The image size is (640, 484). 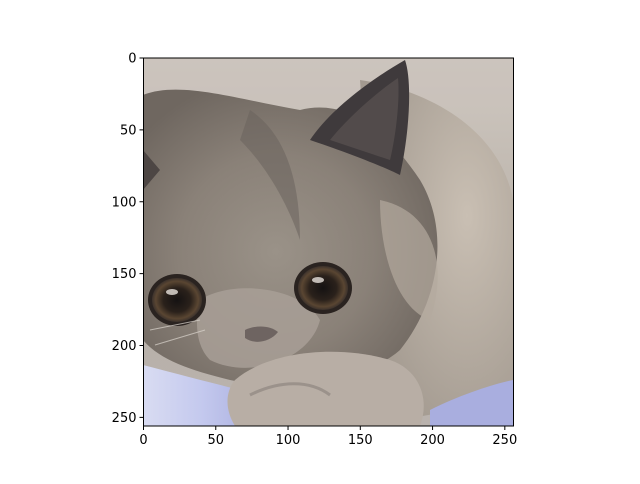 I want to click on x-tick-0: 0, so click(x=143, y=437).